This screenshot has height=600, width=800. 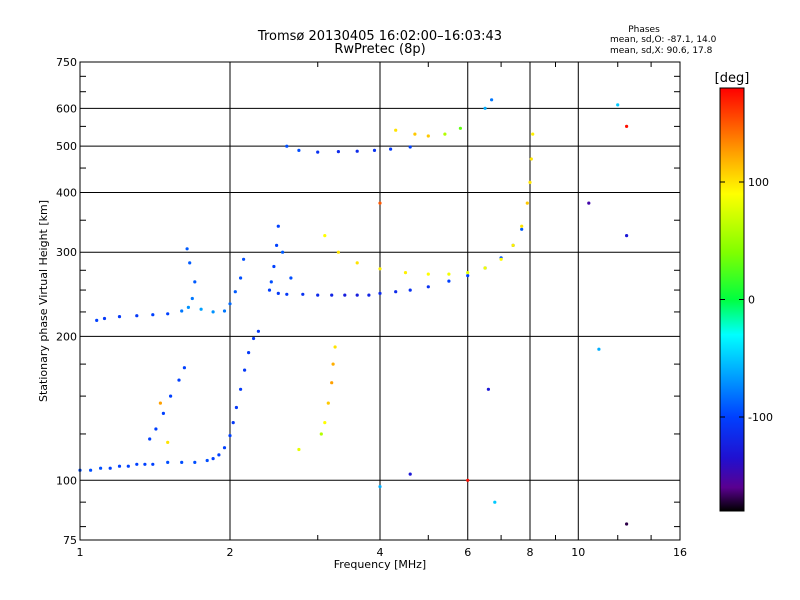 I want to click on y-tick-labels: 75 100 200 300 400 500 600 750, so click(x=66, y=301).